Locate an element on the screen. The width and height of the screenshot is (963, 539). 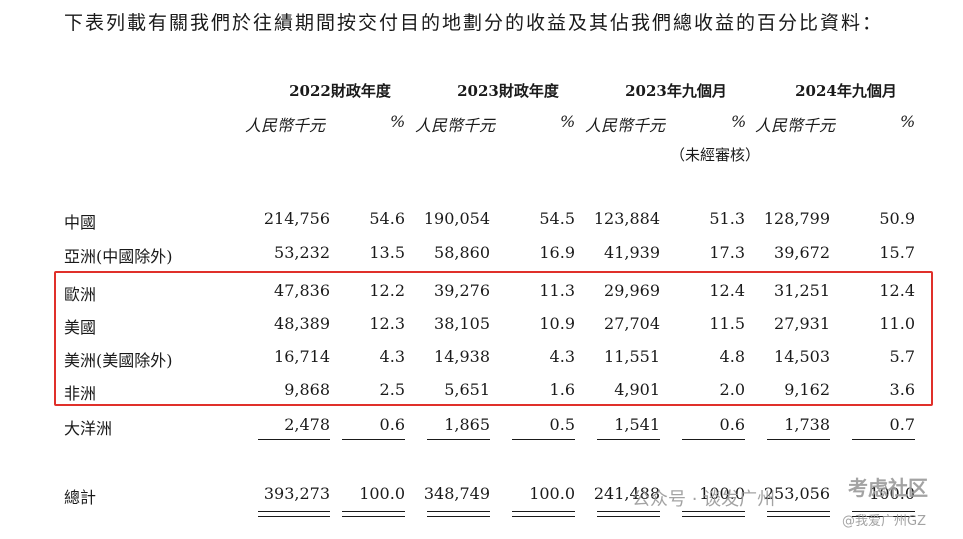
amount-cell: 53,232 is located at coordinates (302, 252).